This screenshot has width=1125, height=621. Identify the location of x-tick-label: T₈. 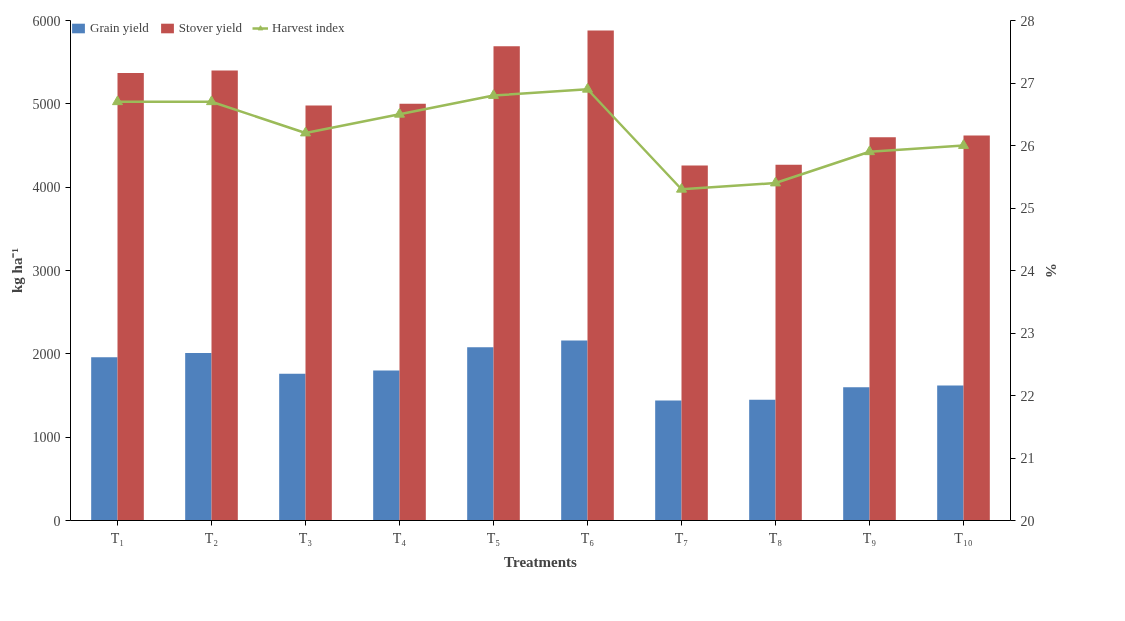
(775, 538).